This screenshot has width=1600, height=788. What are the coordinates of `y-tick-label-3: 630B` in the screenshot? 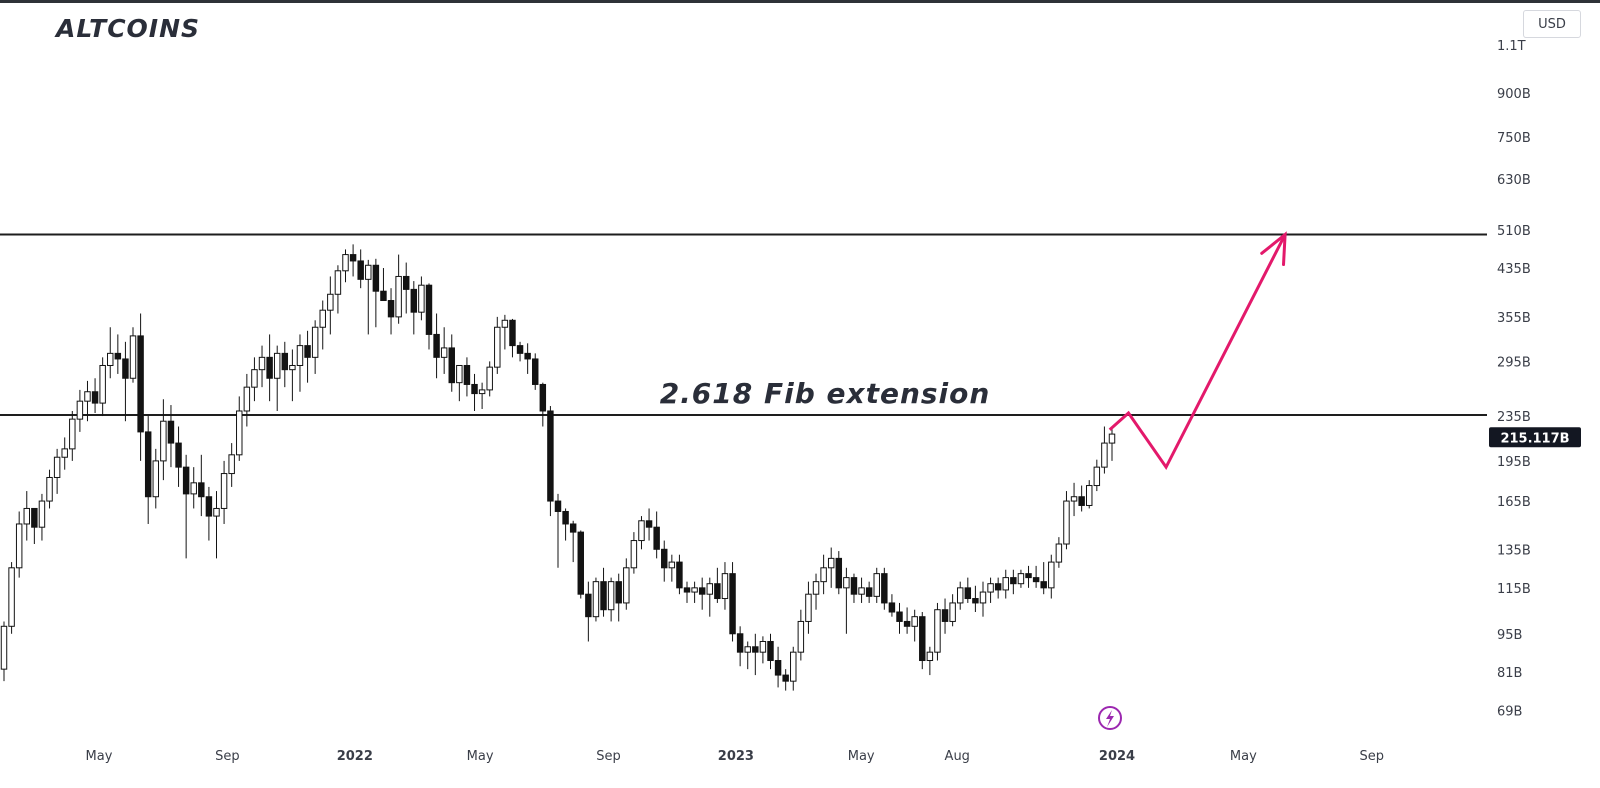 It's located at (1514, 180).